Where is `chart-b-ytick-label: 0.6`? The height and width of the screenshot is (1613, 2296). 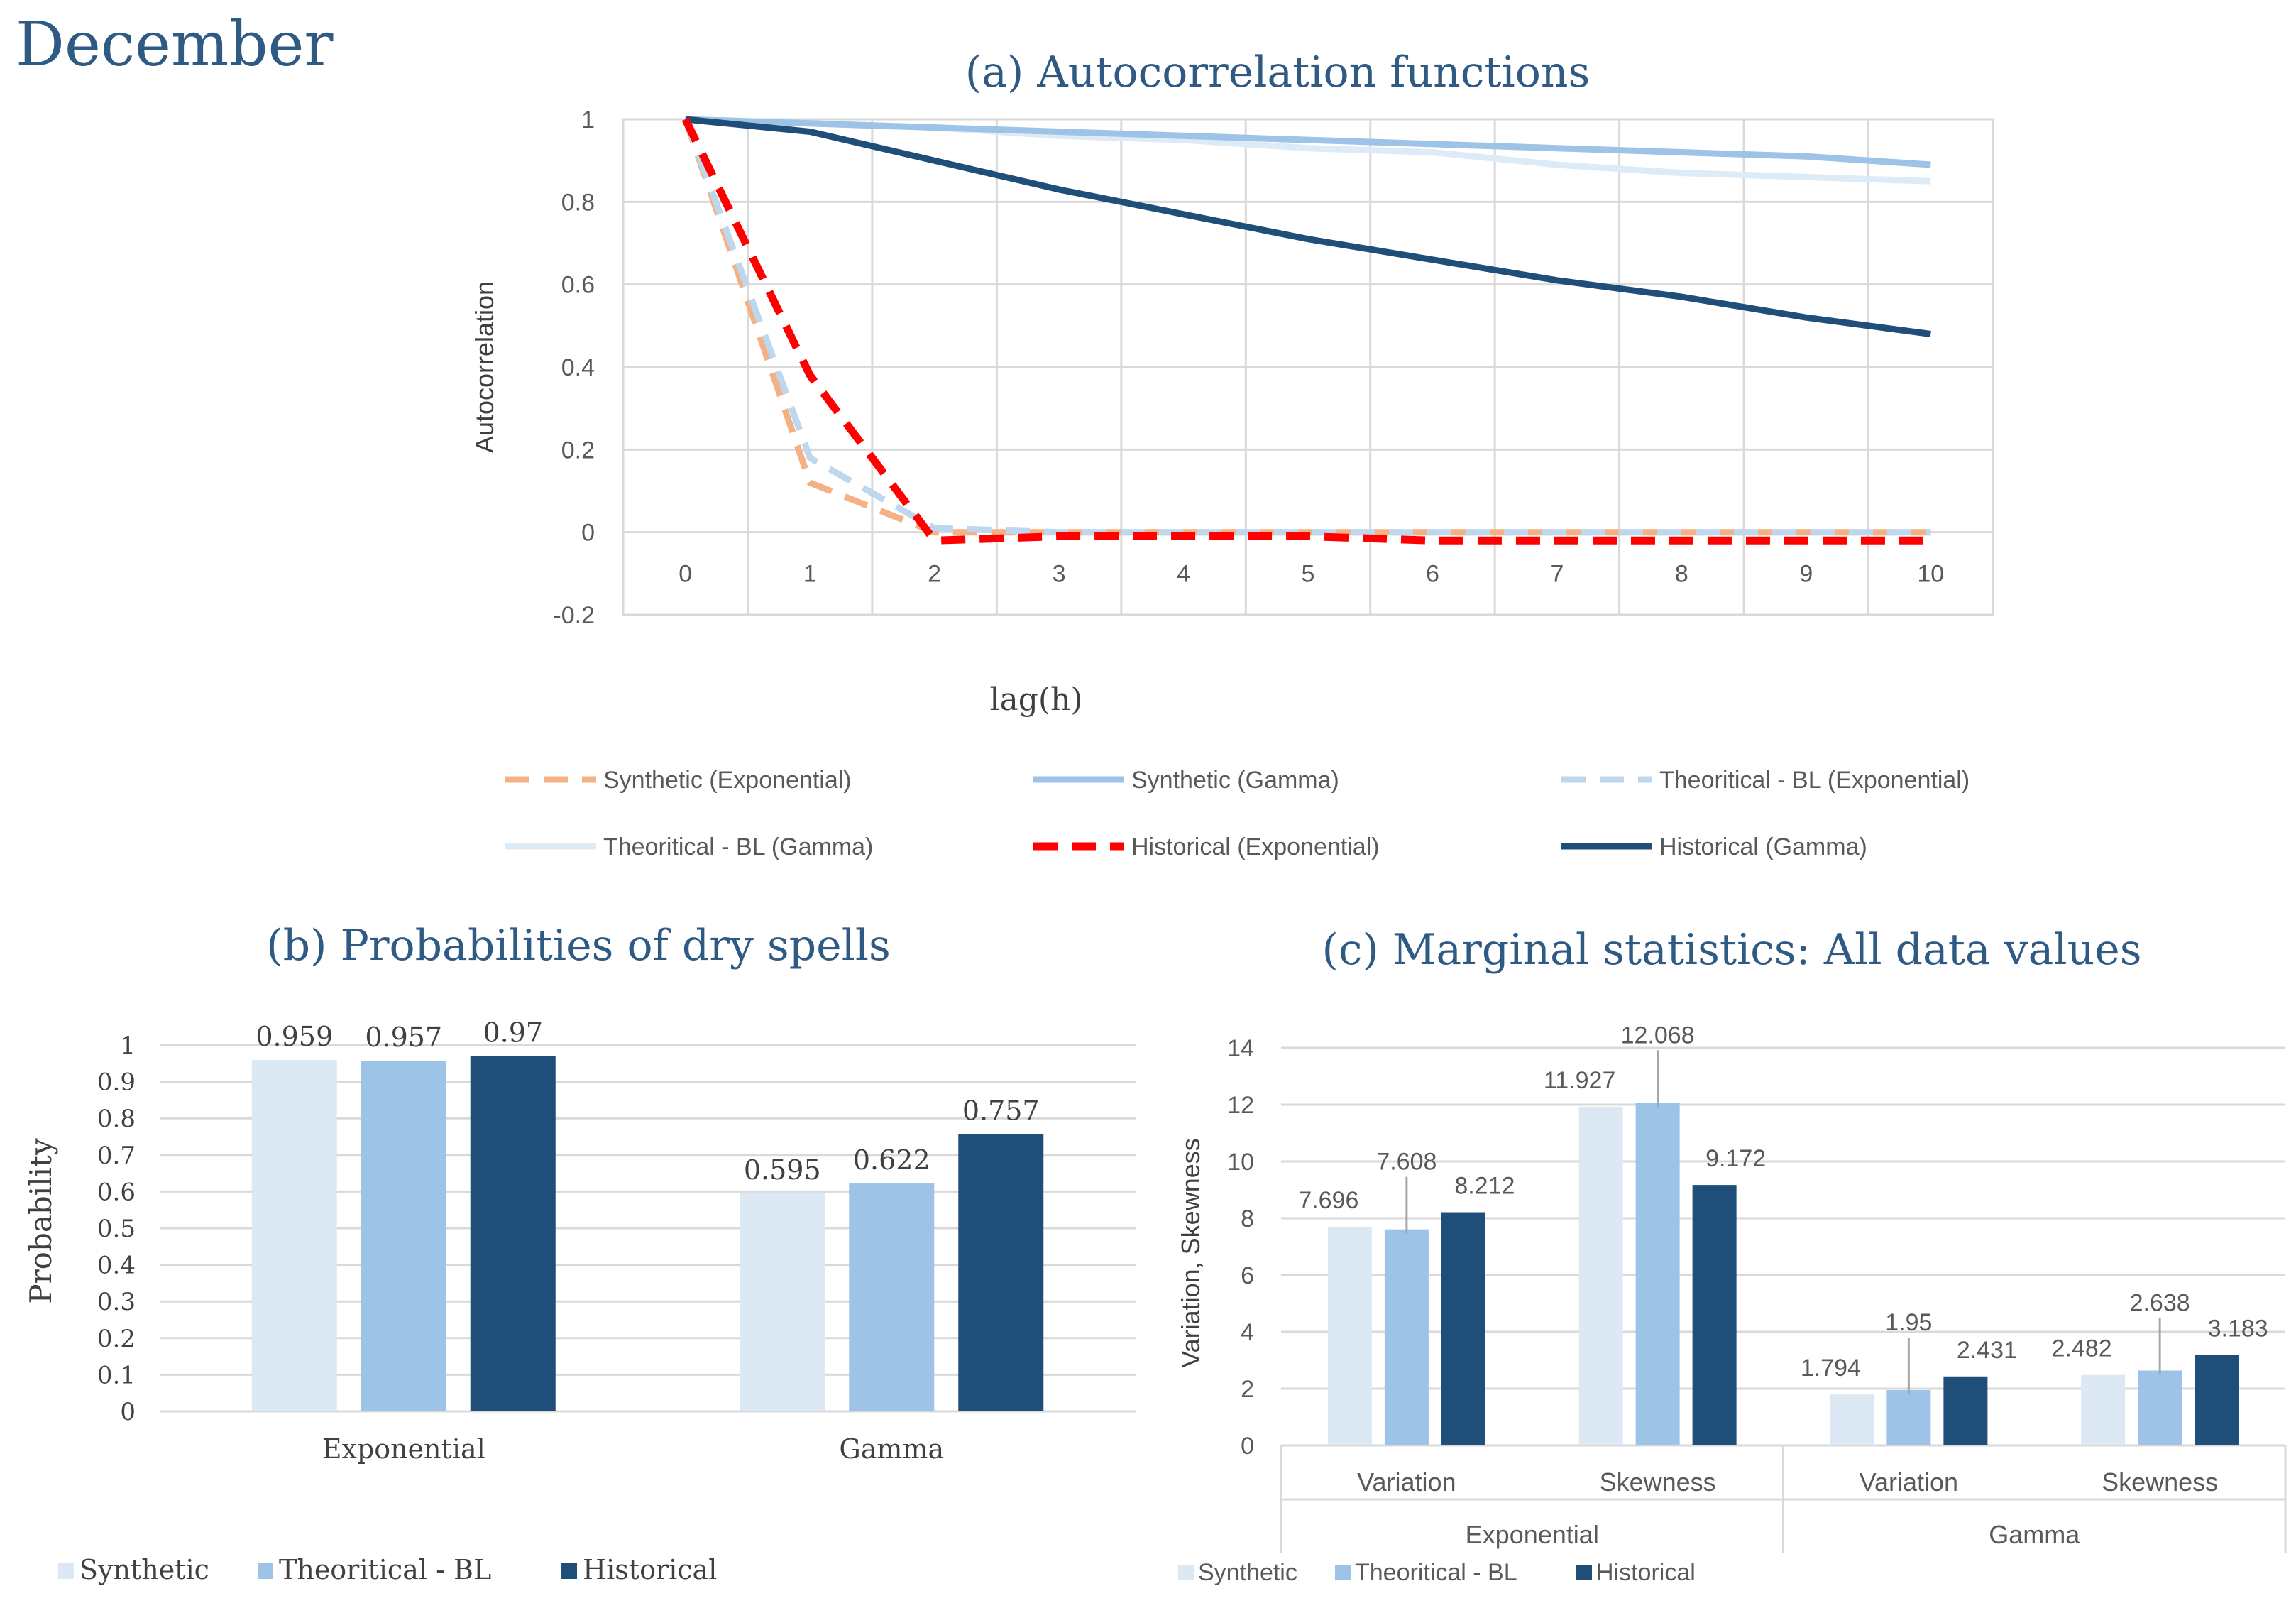
chart-b-ytick-label: 0.6 is located at coordinates (116, 1192).